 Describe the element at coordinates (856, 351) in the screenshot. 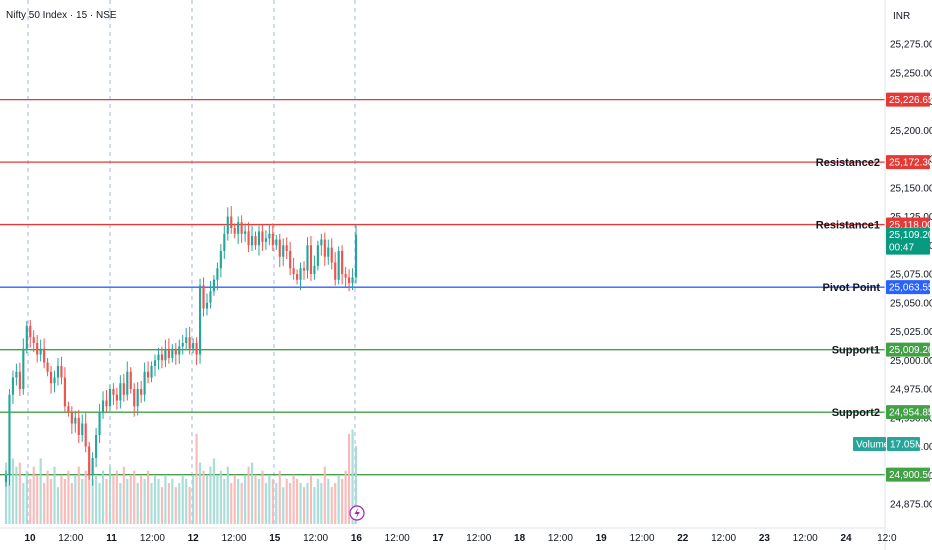

I see `level-name-label: Support1` at that location.